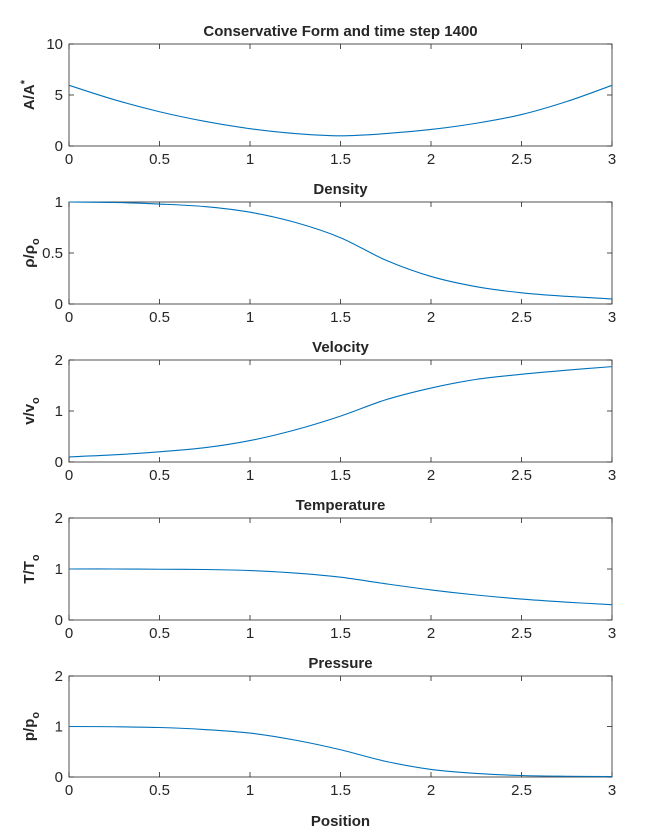 Image resolution: width=654 pixels, height=835 pixels. Describe the element at coordinates (340, 821) in the screenshot. I see `x-axis-label: Position` at that location.